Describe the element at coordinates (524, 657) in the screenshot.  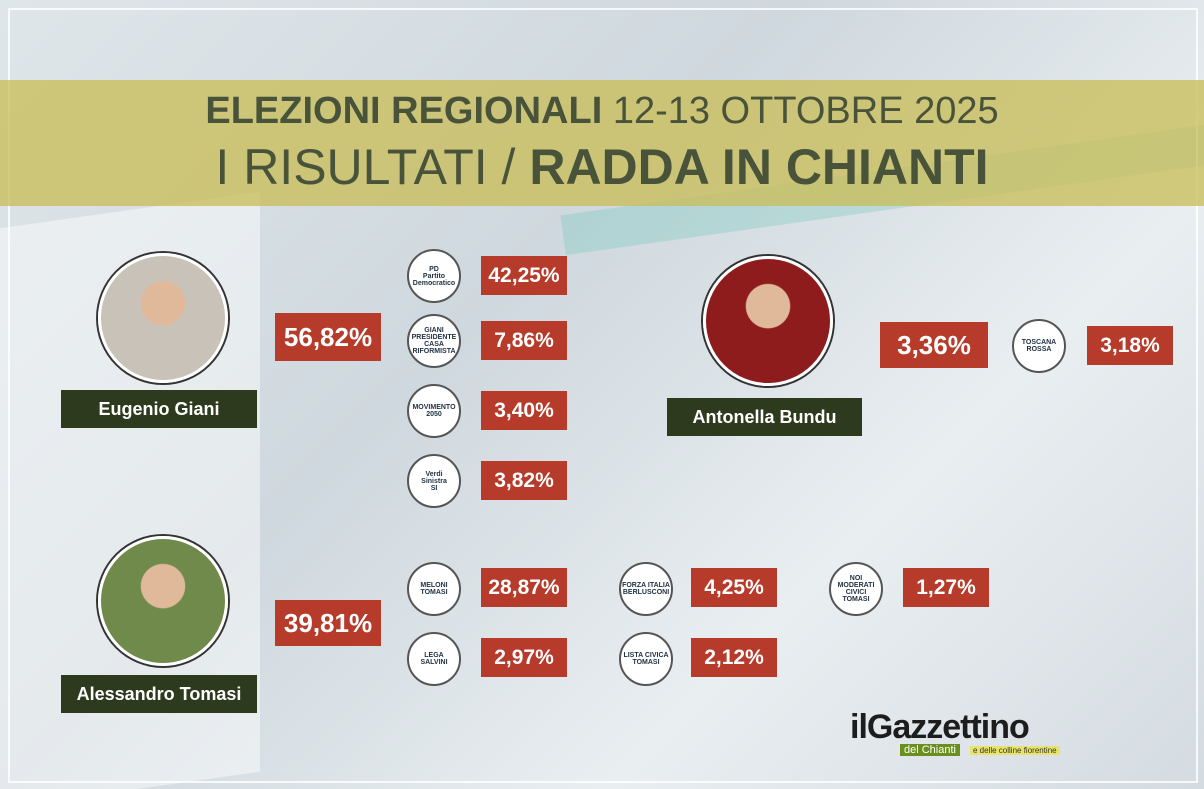
I see `list-pct: 2,97%` at that location.